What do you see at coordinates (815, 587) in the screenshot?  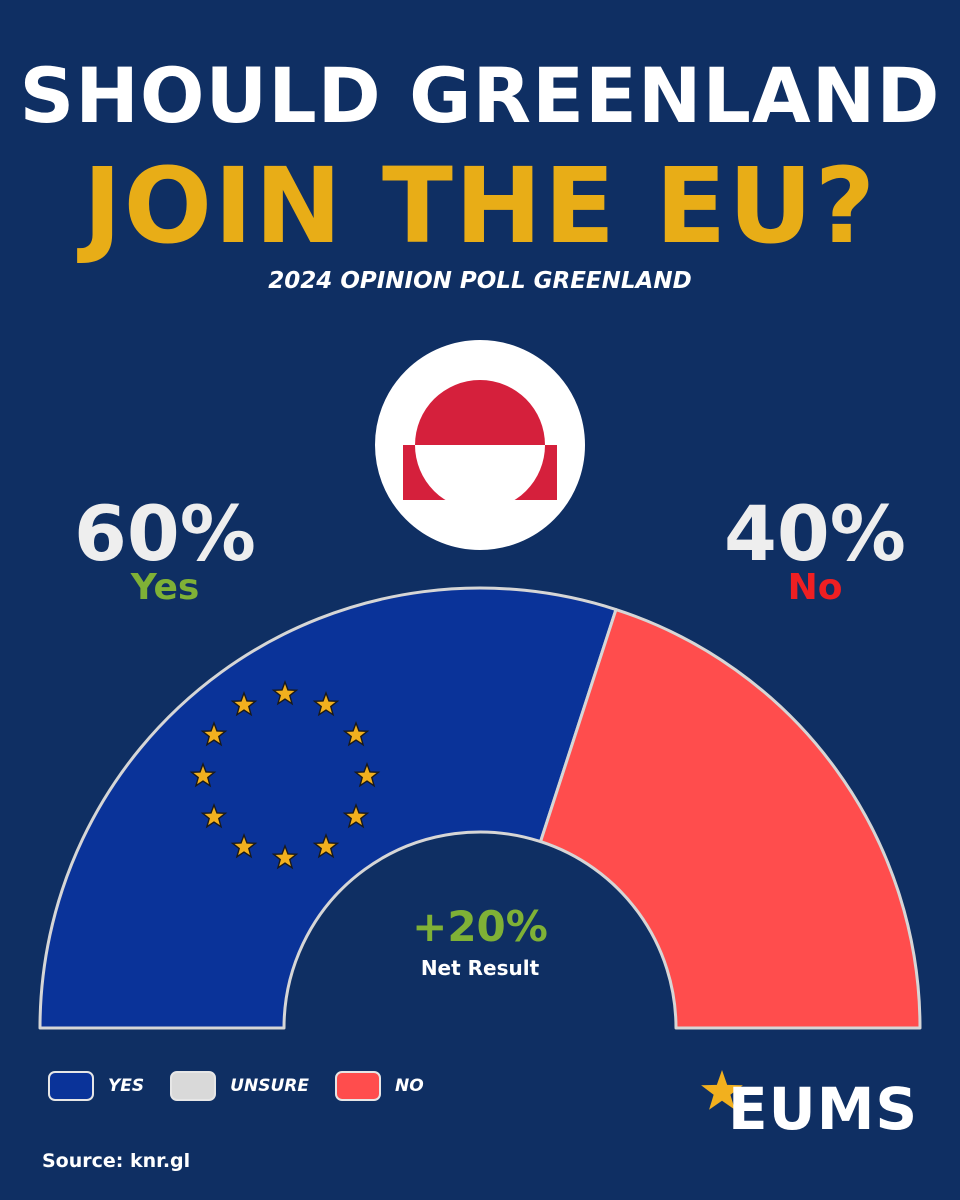 I see `no-label: No` at bounding box center [815, 587].